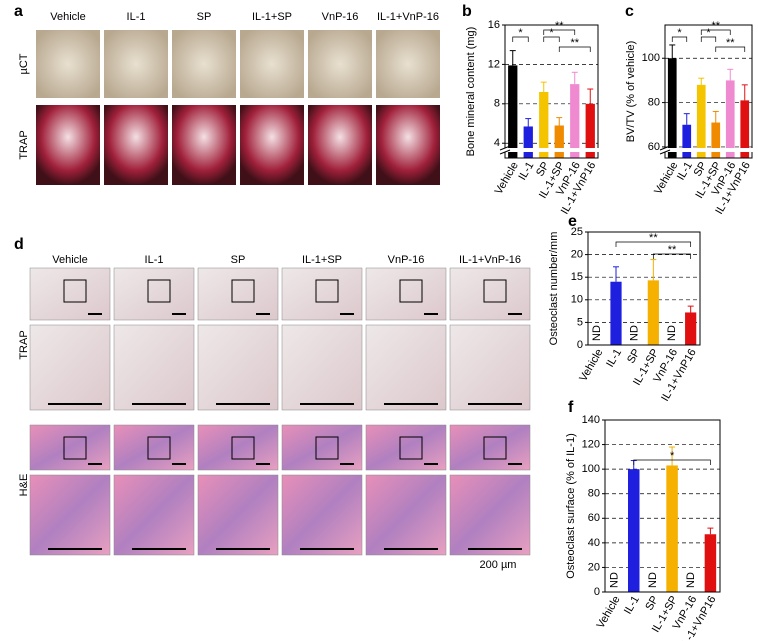 The image size is (758, 641). Describe the element at coordinates (577, 300) in the screenshot. I see `y-tick-label: 10` at that location.